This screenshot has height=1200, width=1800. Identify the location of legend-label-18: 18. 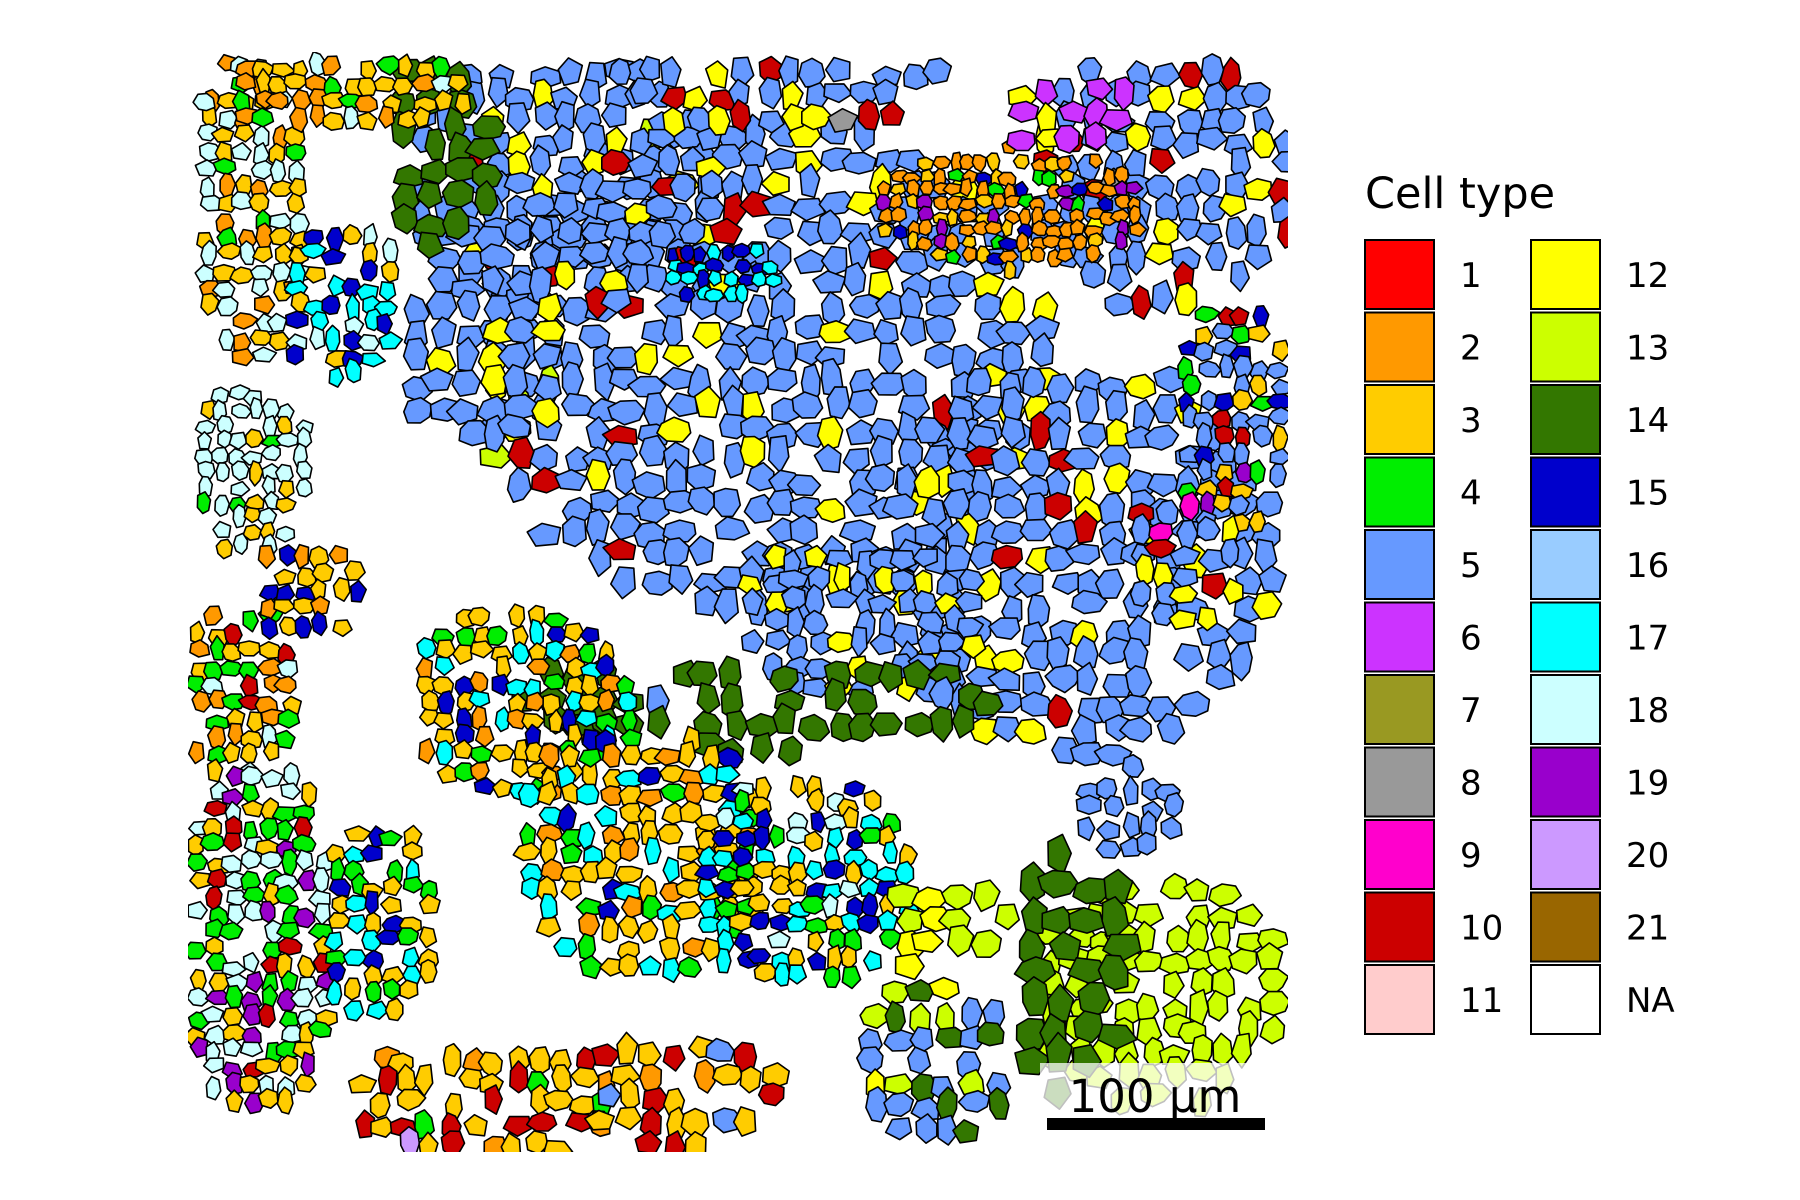
(1647, 711).